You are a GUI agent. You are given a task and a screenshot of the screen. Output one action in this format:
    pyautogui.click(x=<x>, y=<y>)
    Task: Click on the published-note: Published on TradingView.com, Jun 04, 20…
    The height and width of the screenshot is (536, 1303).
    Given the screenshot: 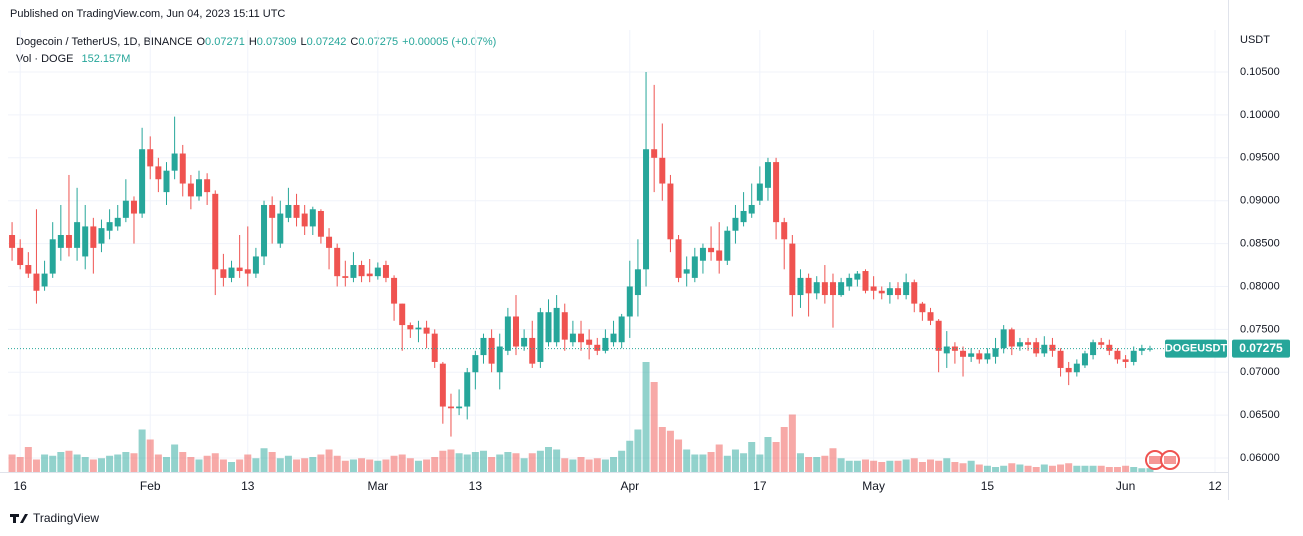 What is the action you would take?
    pyautogui.click(x=147, y=14)
    